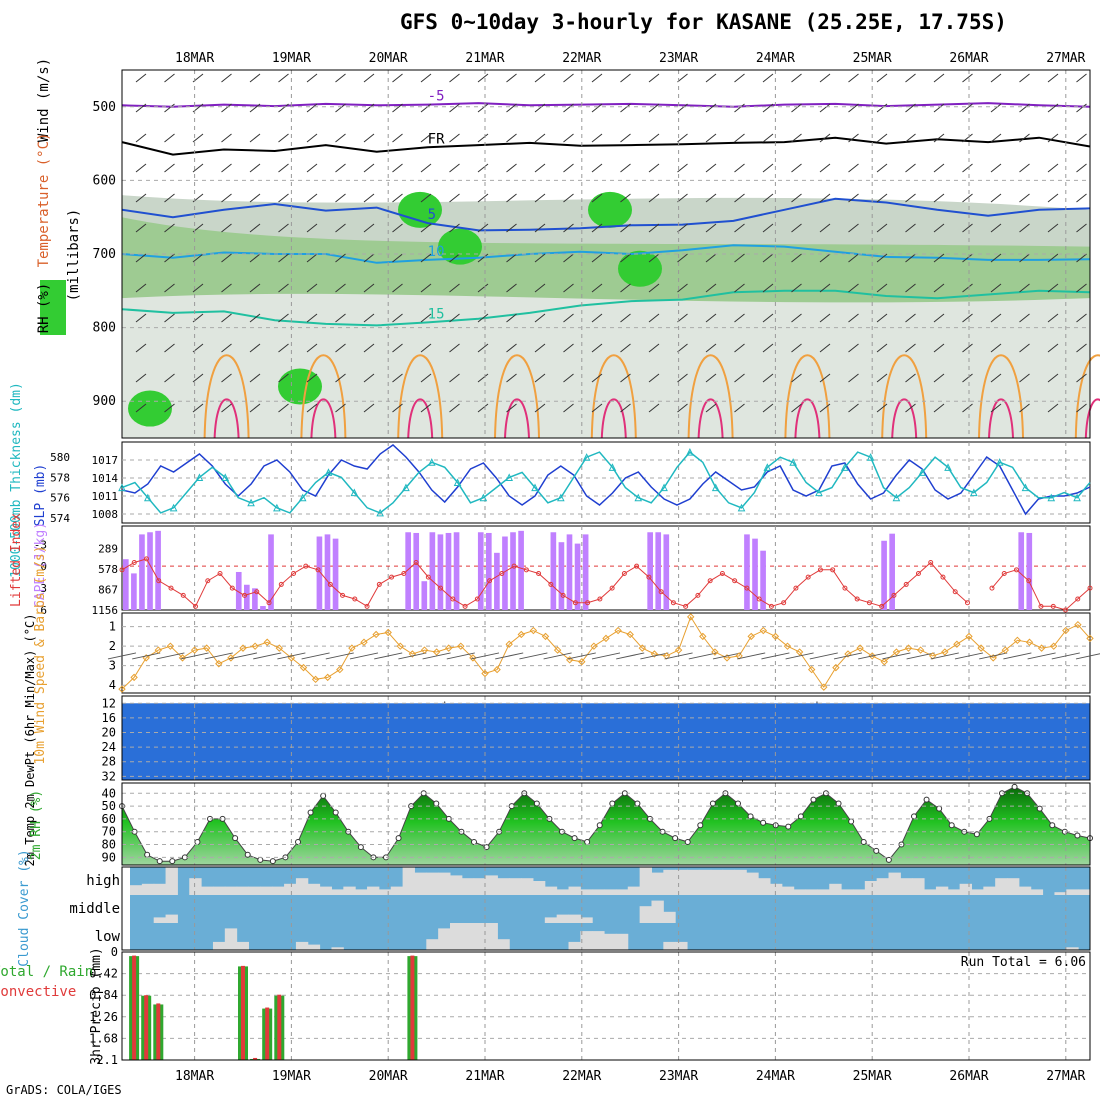 Image resolution: width=1100 pixels, height=1100 pixels. I want to click on bottom-date-tick-27MAR: 27MAR, so click(1065, 1076).